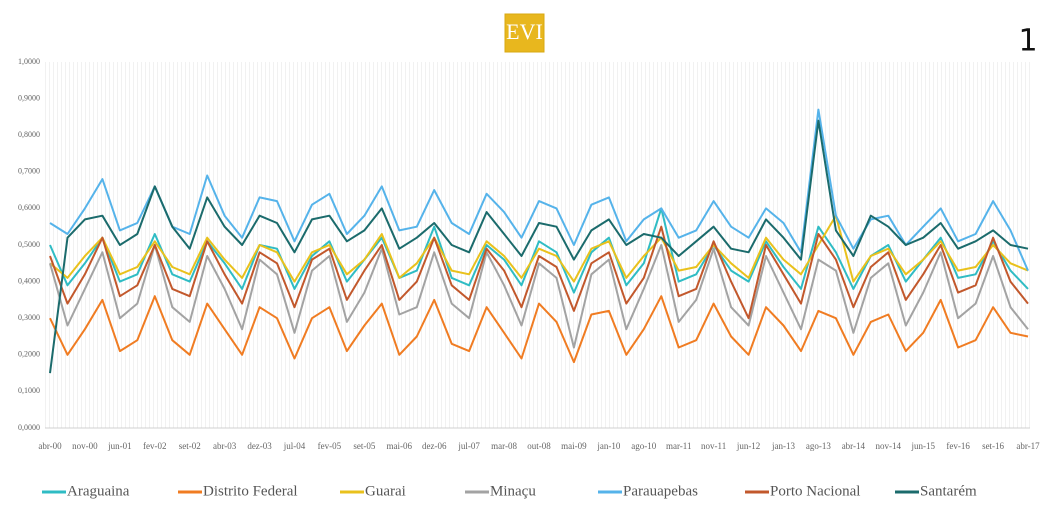 Image resolution: width=1043 pixels, height=510 pixels. I want to click on chart-title: EVI, so click(524, 31).